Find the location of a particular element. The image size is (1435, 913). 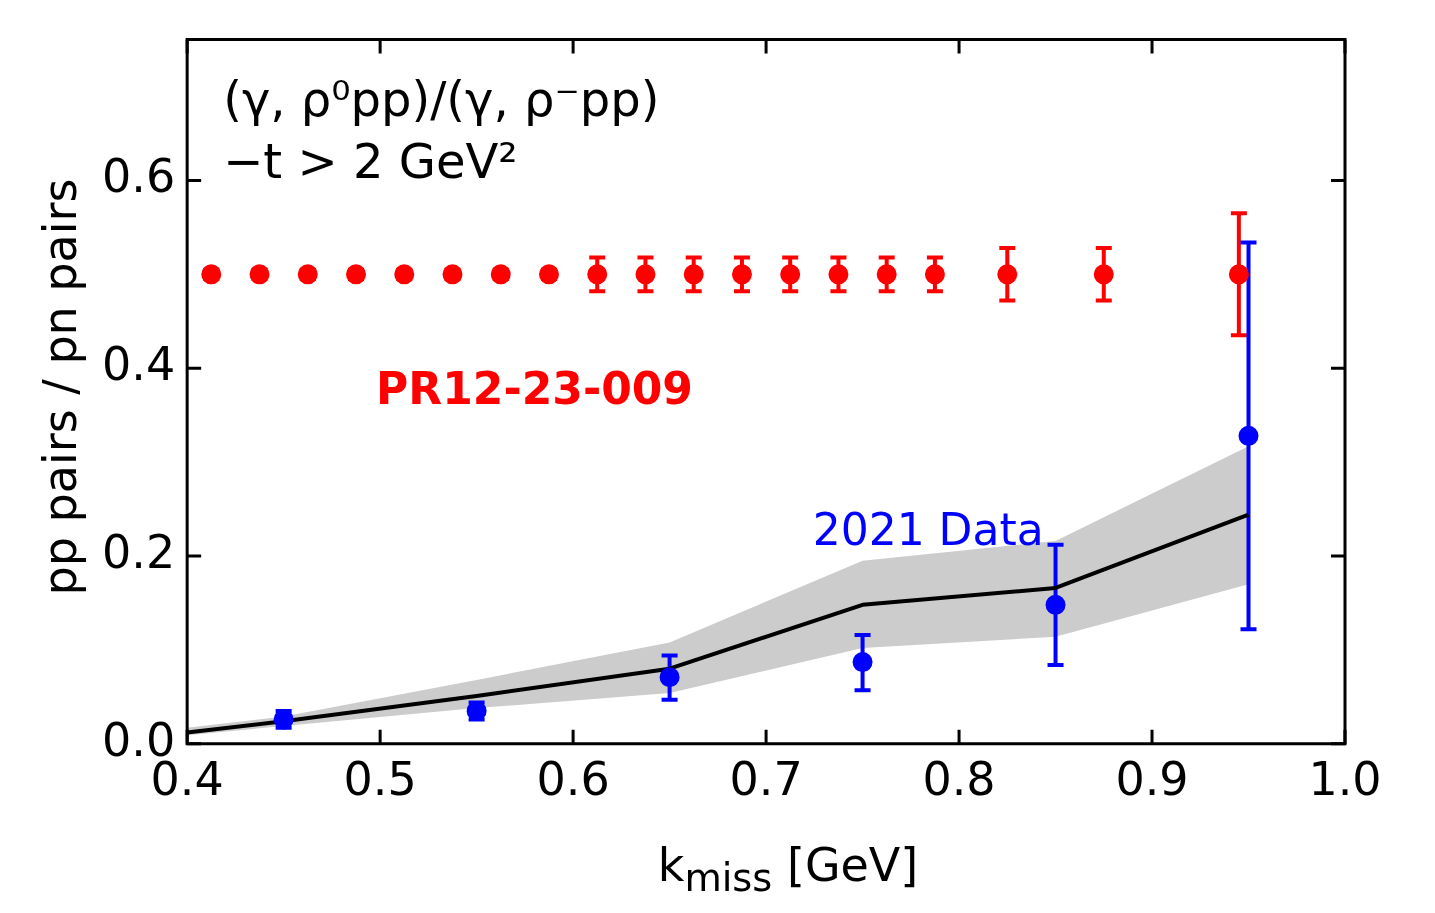

x-axis-title: k$_{miss}$ [GeV] is located at coordinates (788, 869).